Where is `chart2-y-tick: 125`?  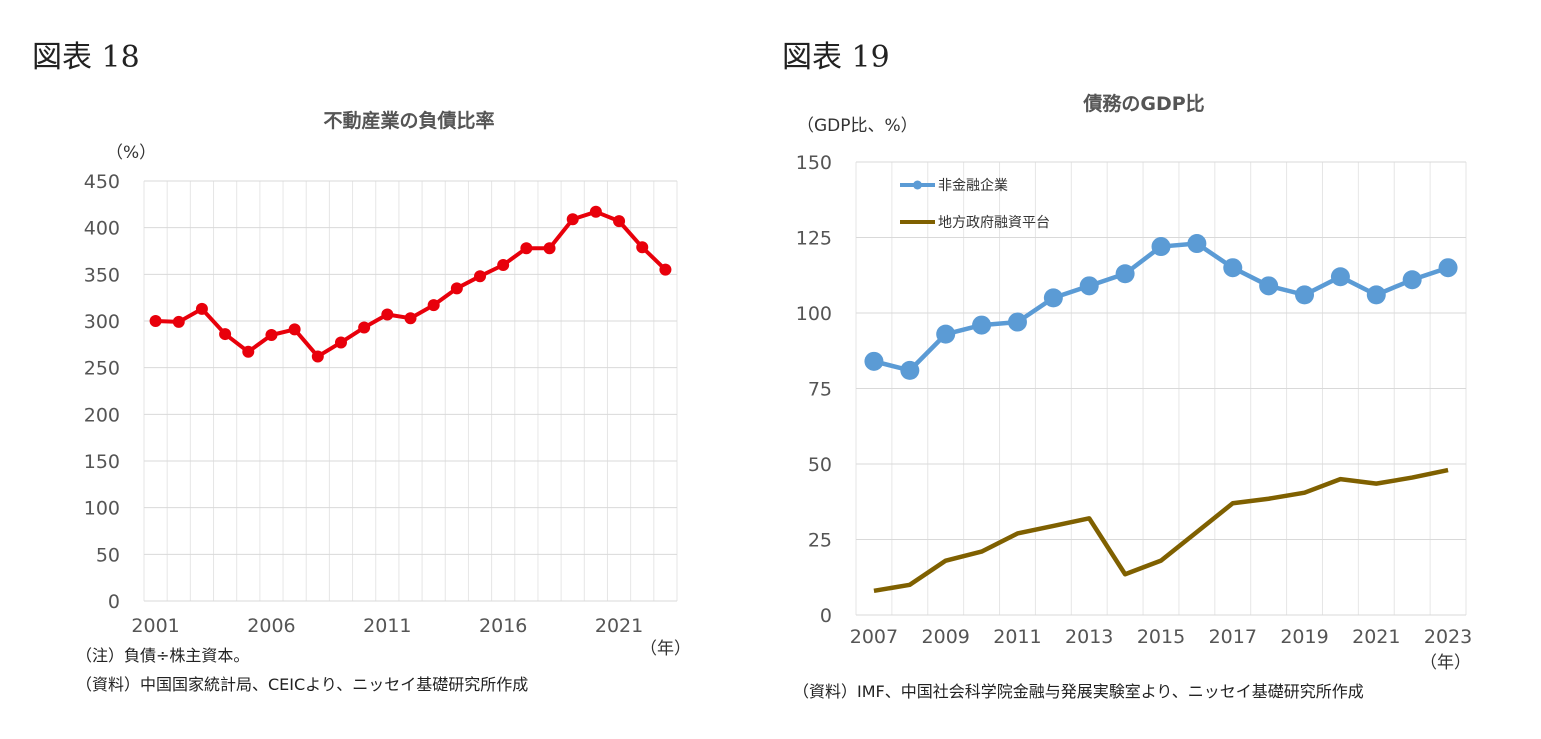 chart2-y-tick: 125 is located at coordinates (814, 239).